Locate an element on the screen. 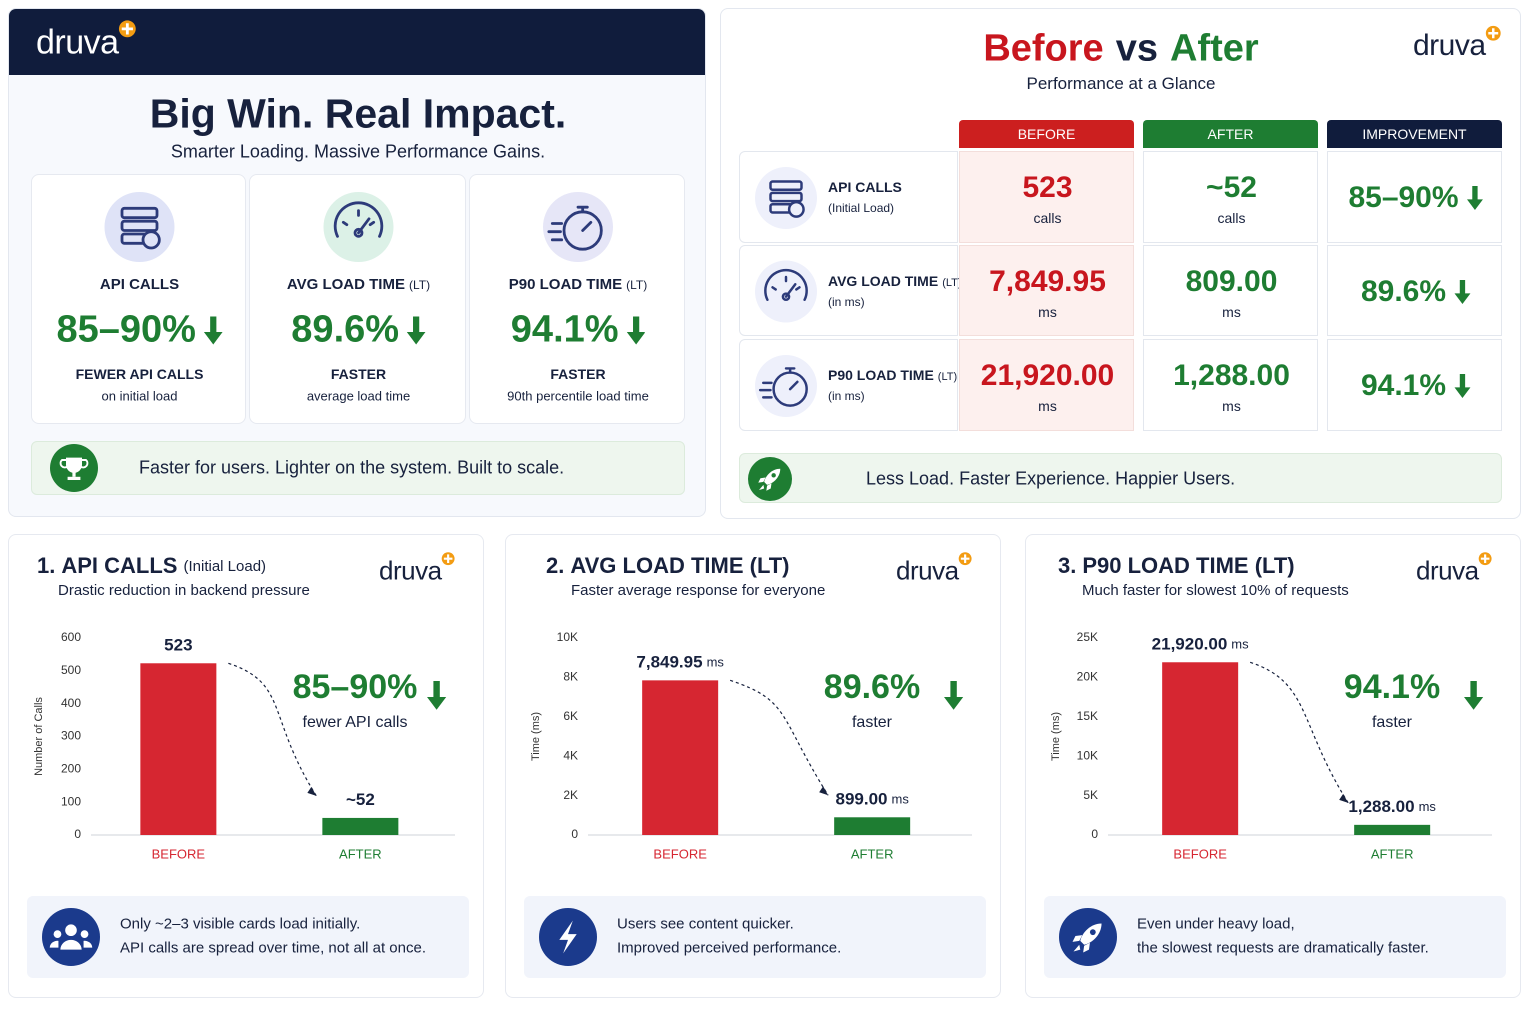  value-label: 21,920.00 ms is located at coordinates (1200, 644).